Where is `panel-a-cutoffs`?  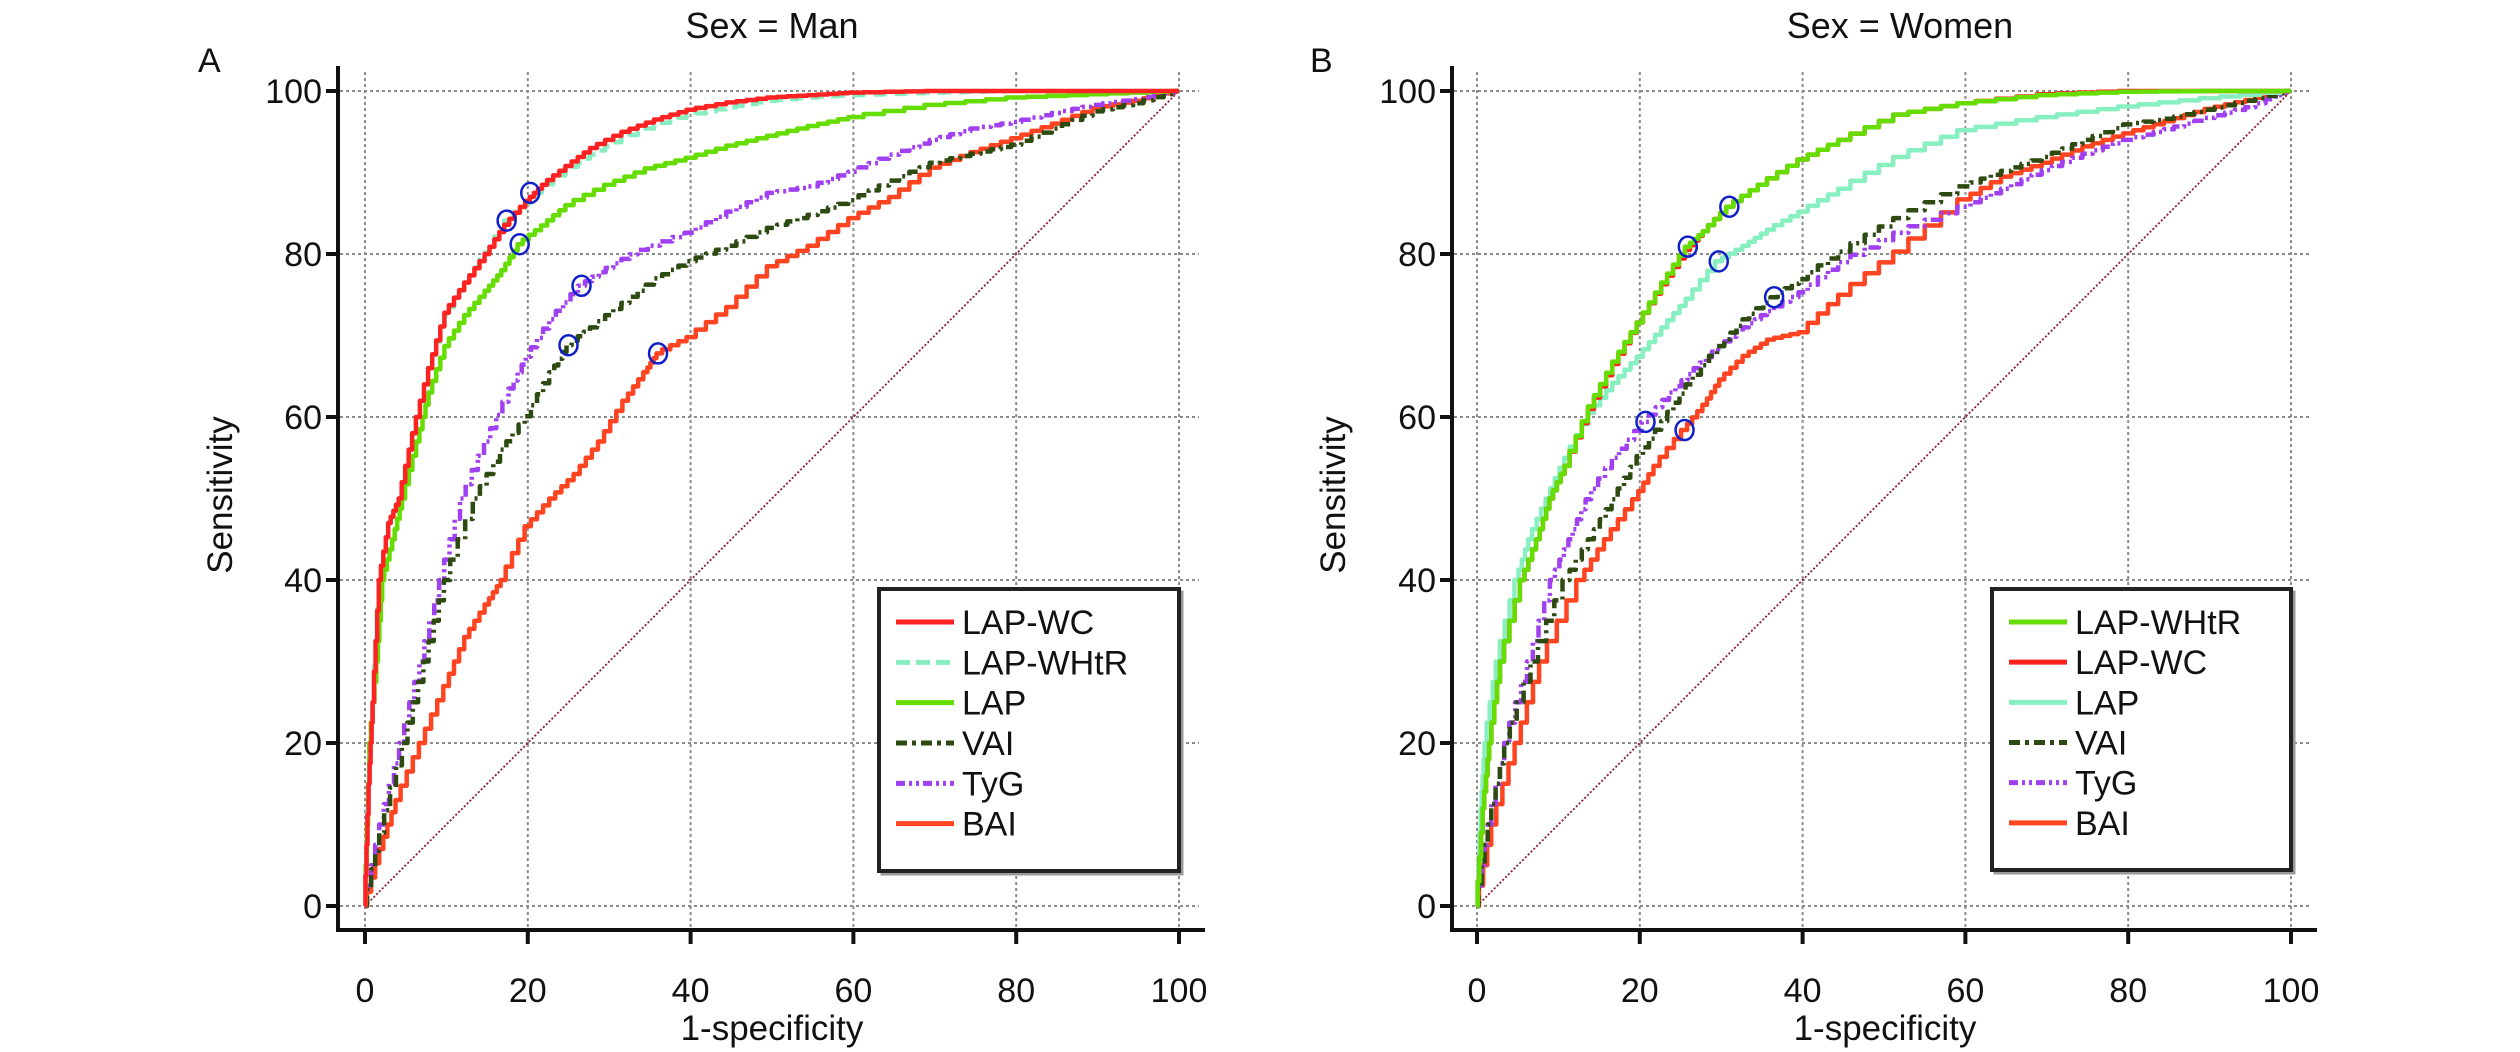 panel-a-cutoffs is located at coordinates (582, 273).